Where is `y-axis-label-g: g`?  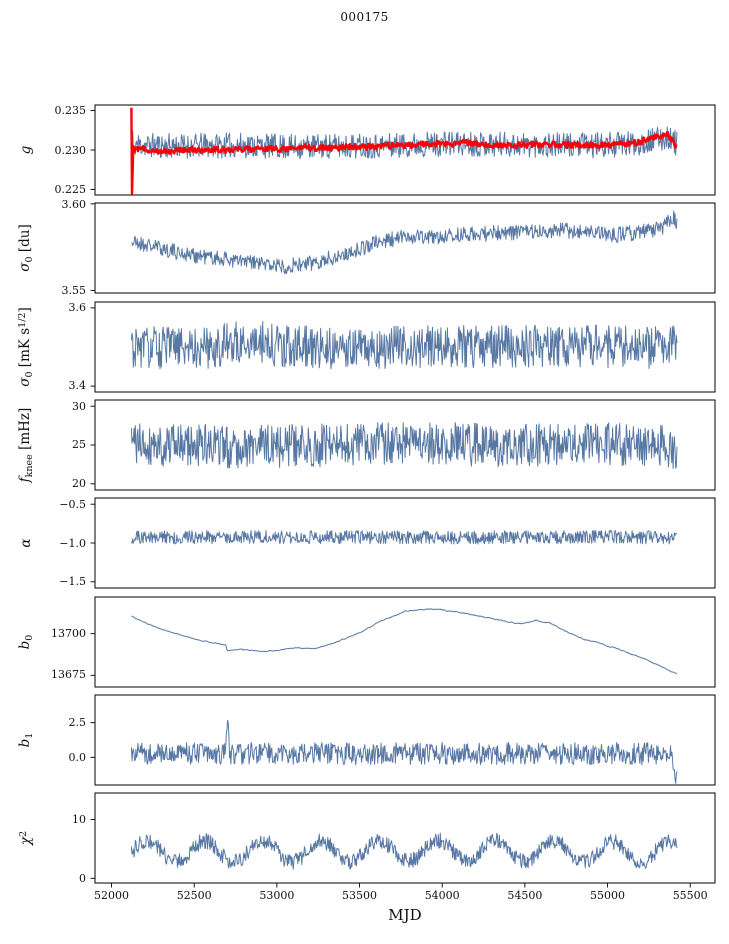
y-axis-label-g: g is located at coordinates (26, 150).